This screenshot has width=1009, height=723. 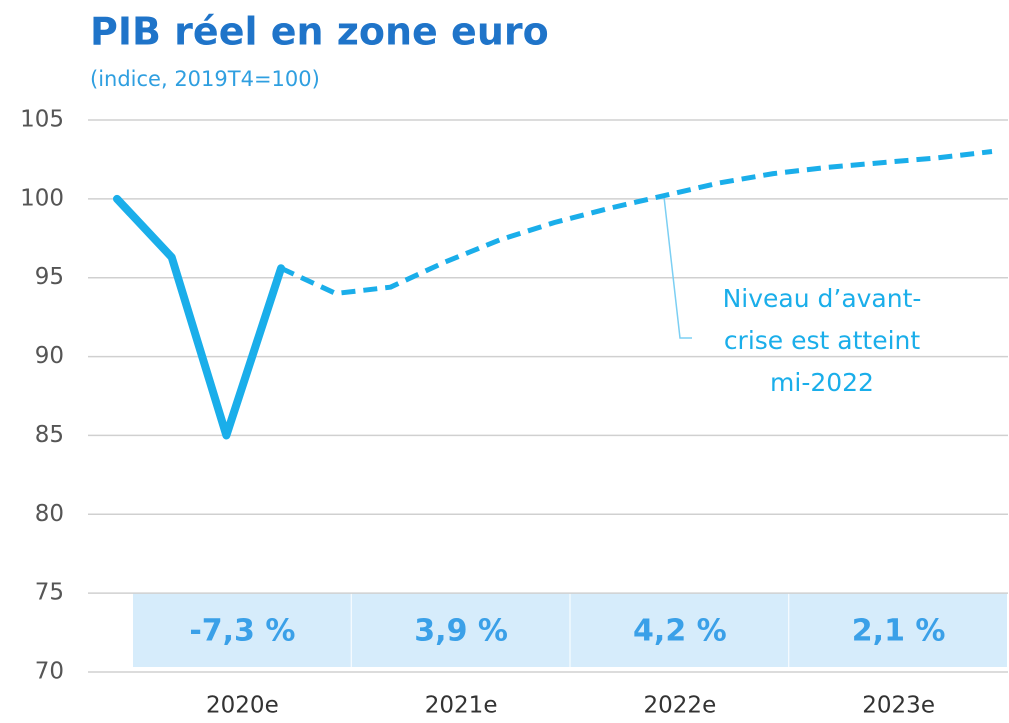 What do you see at coordinates (49, 435) in the screenshot?
I see `y-tick-label: 85` at bounding box center [49, 435].